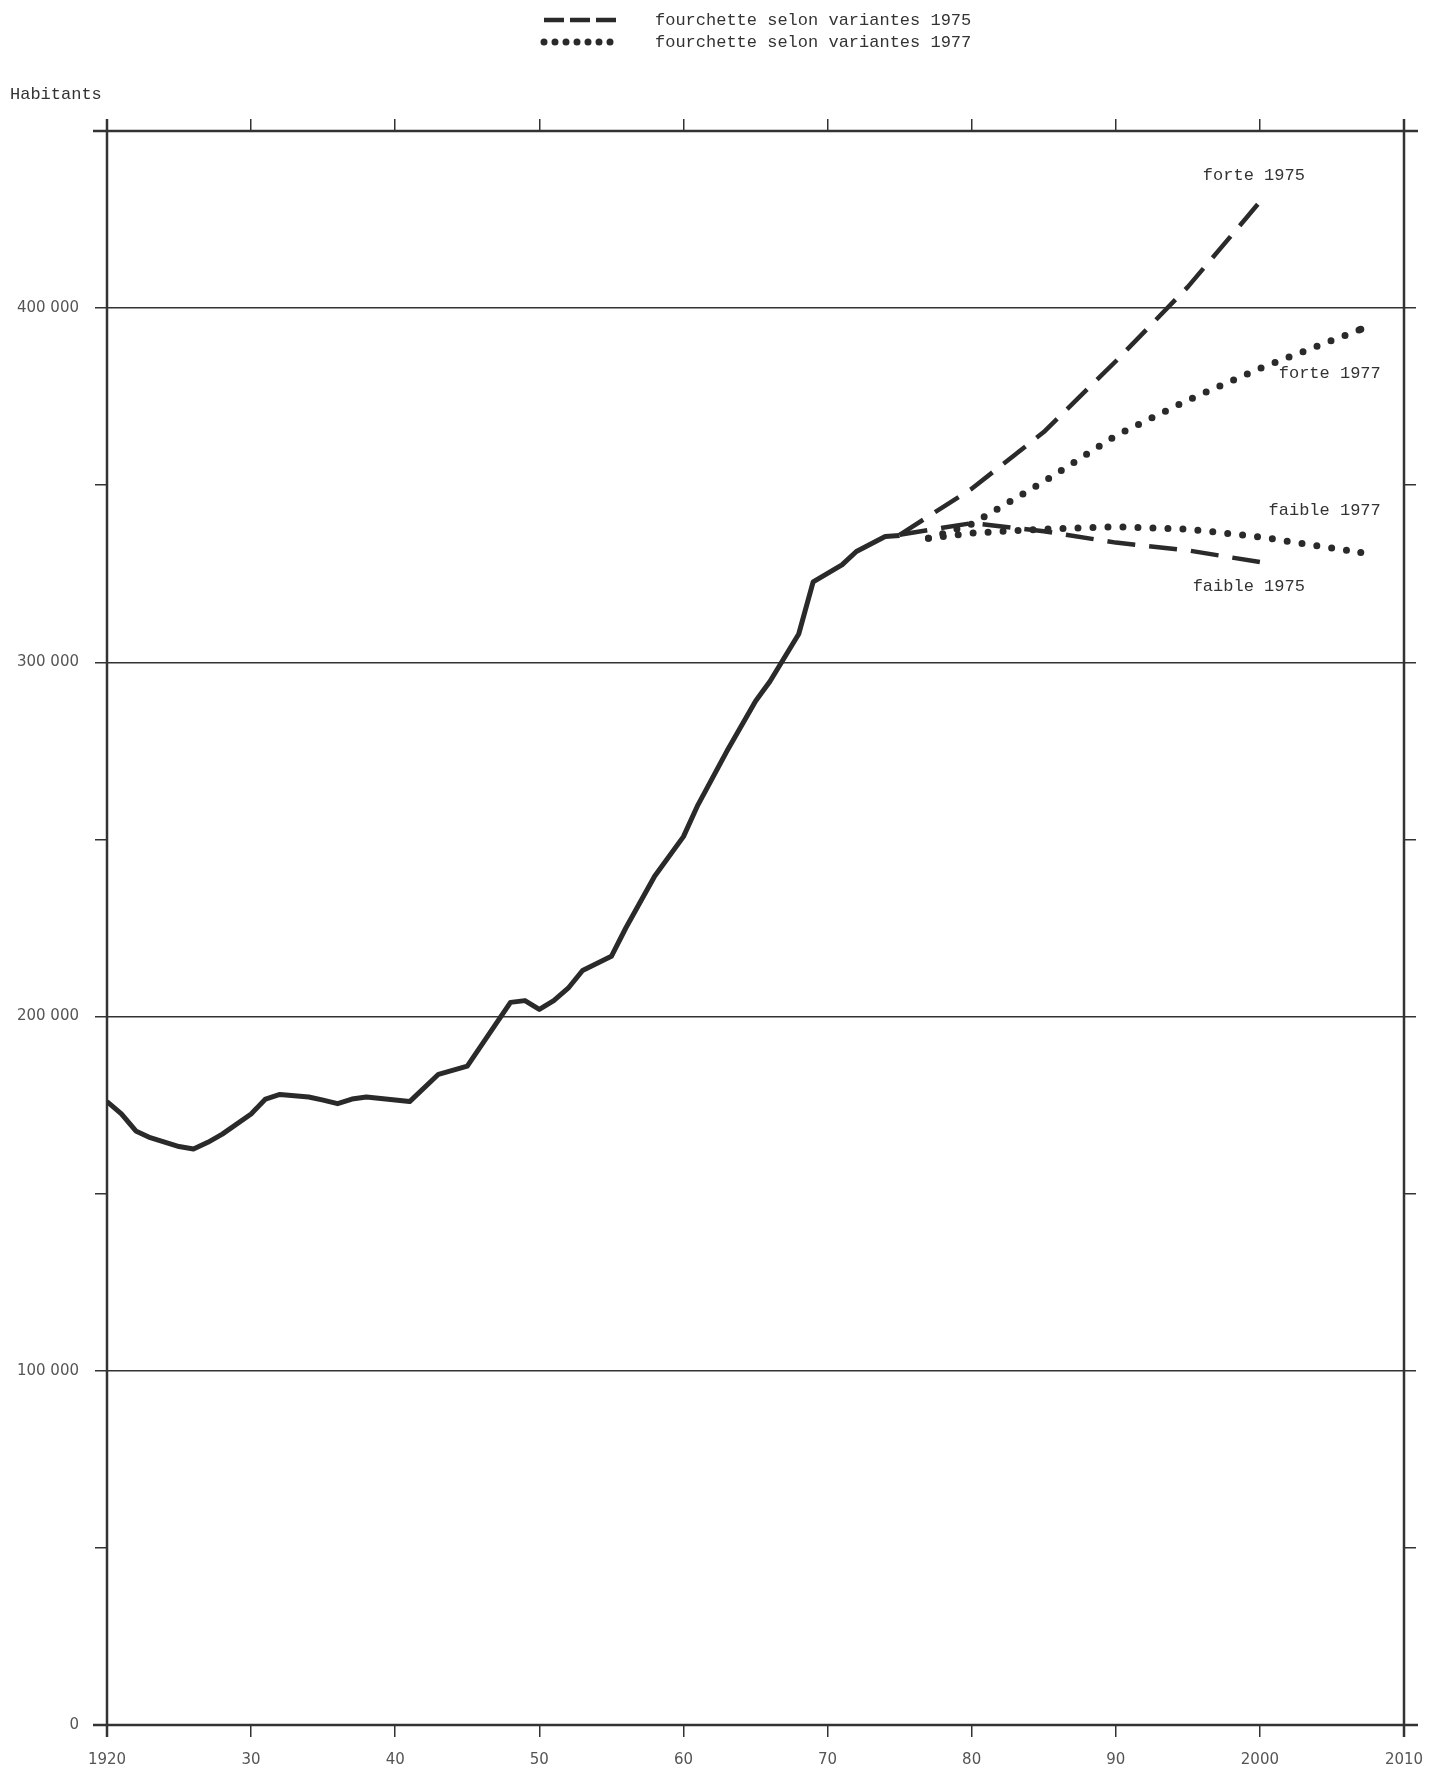  Describe the element at coordinates (1329, 373) in the screenshot. I see `annotation: forte 1977` at that location.